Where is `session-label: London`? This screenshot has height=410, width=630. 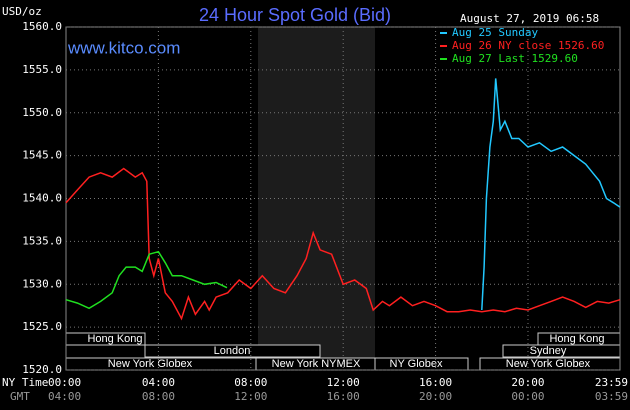
session-label: London is located at coordinates (232, 351).